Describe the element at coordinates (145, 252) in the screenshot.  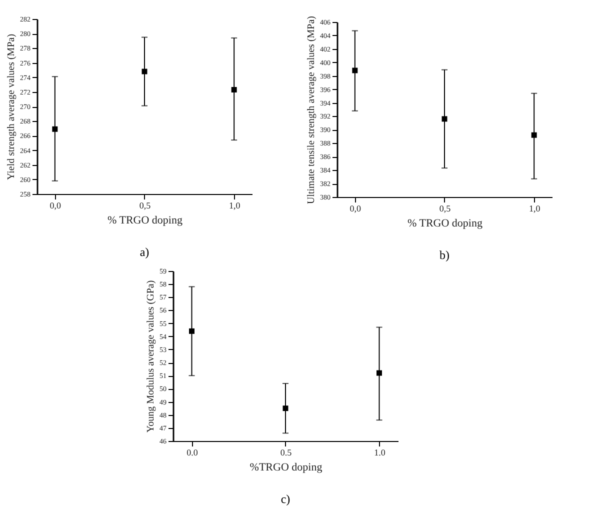
I see `text: a)` at that location.